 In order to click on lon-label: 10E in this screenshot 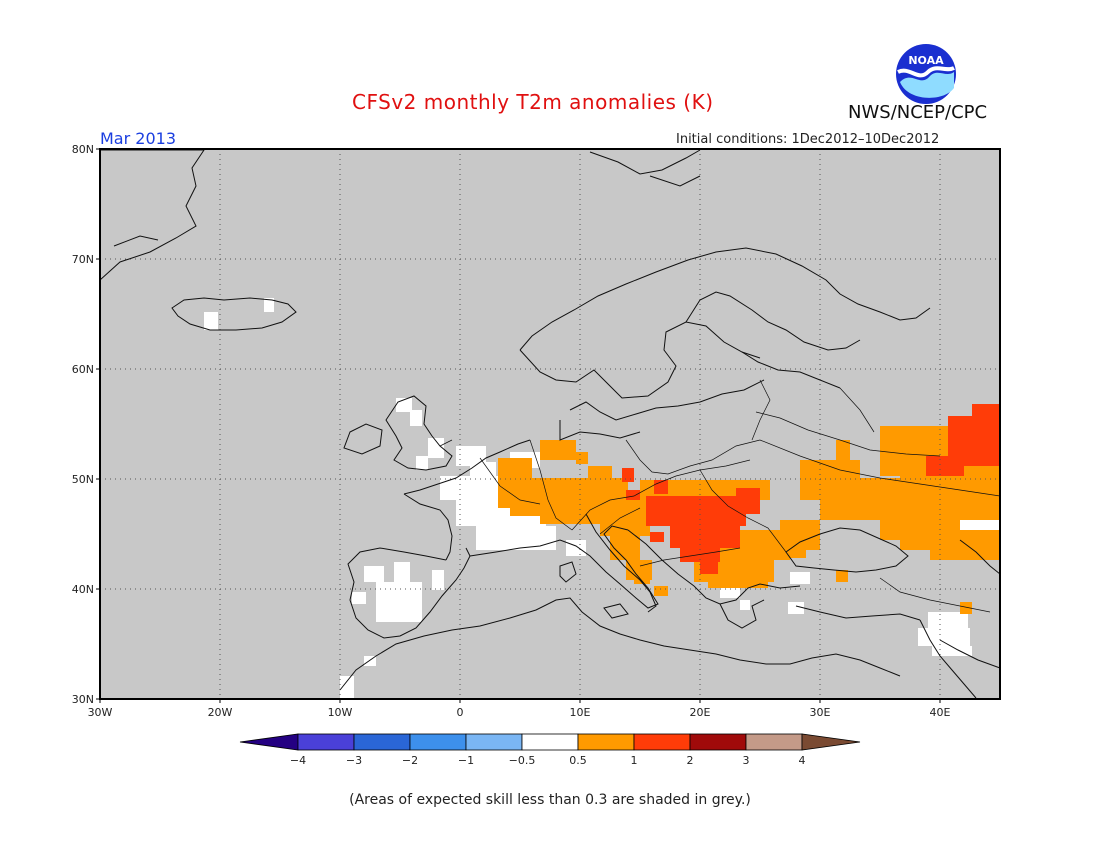, I will do `click(580, 712)`.